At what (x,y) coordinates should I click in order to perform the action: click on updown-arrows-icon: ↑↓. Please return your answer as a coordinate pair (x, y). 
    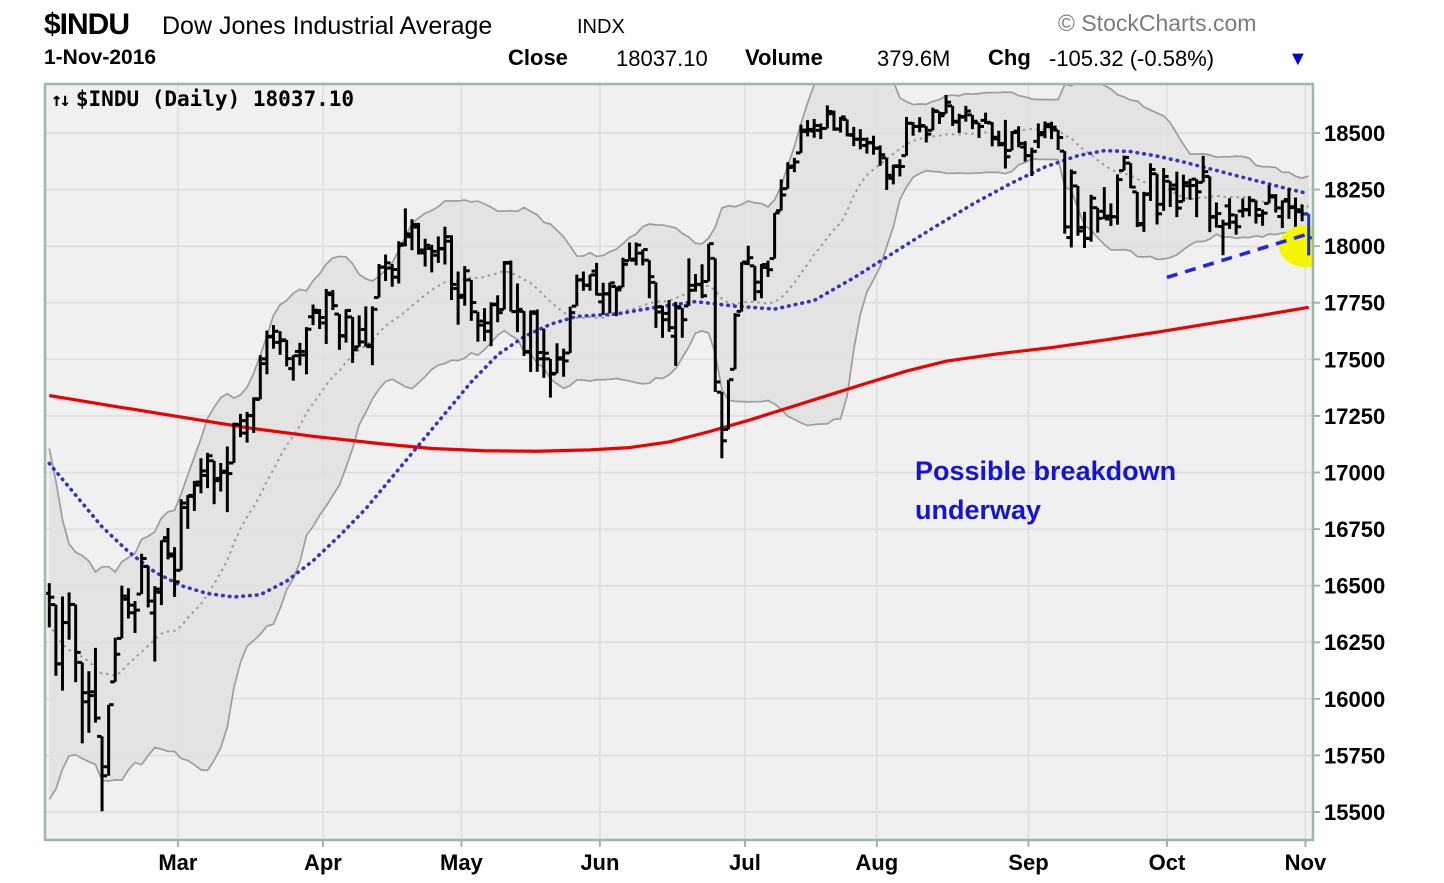
    Looking at the image, I should click on (61, 100).